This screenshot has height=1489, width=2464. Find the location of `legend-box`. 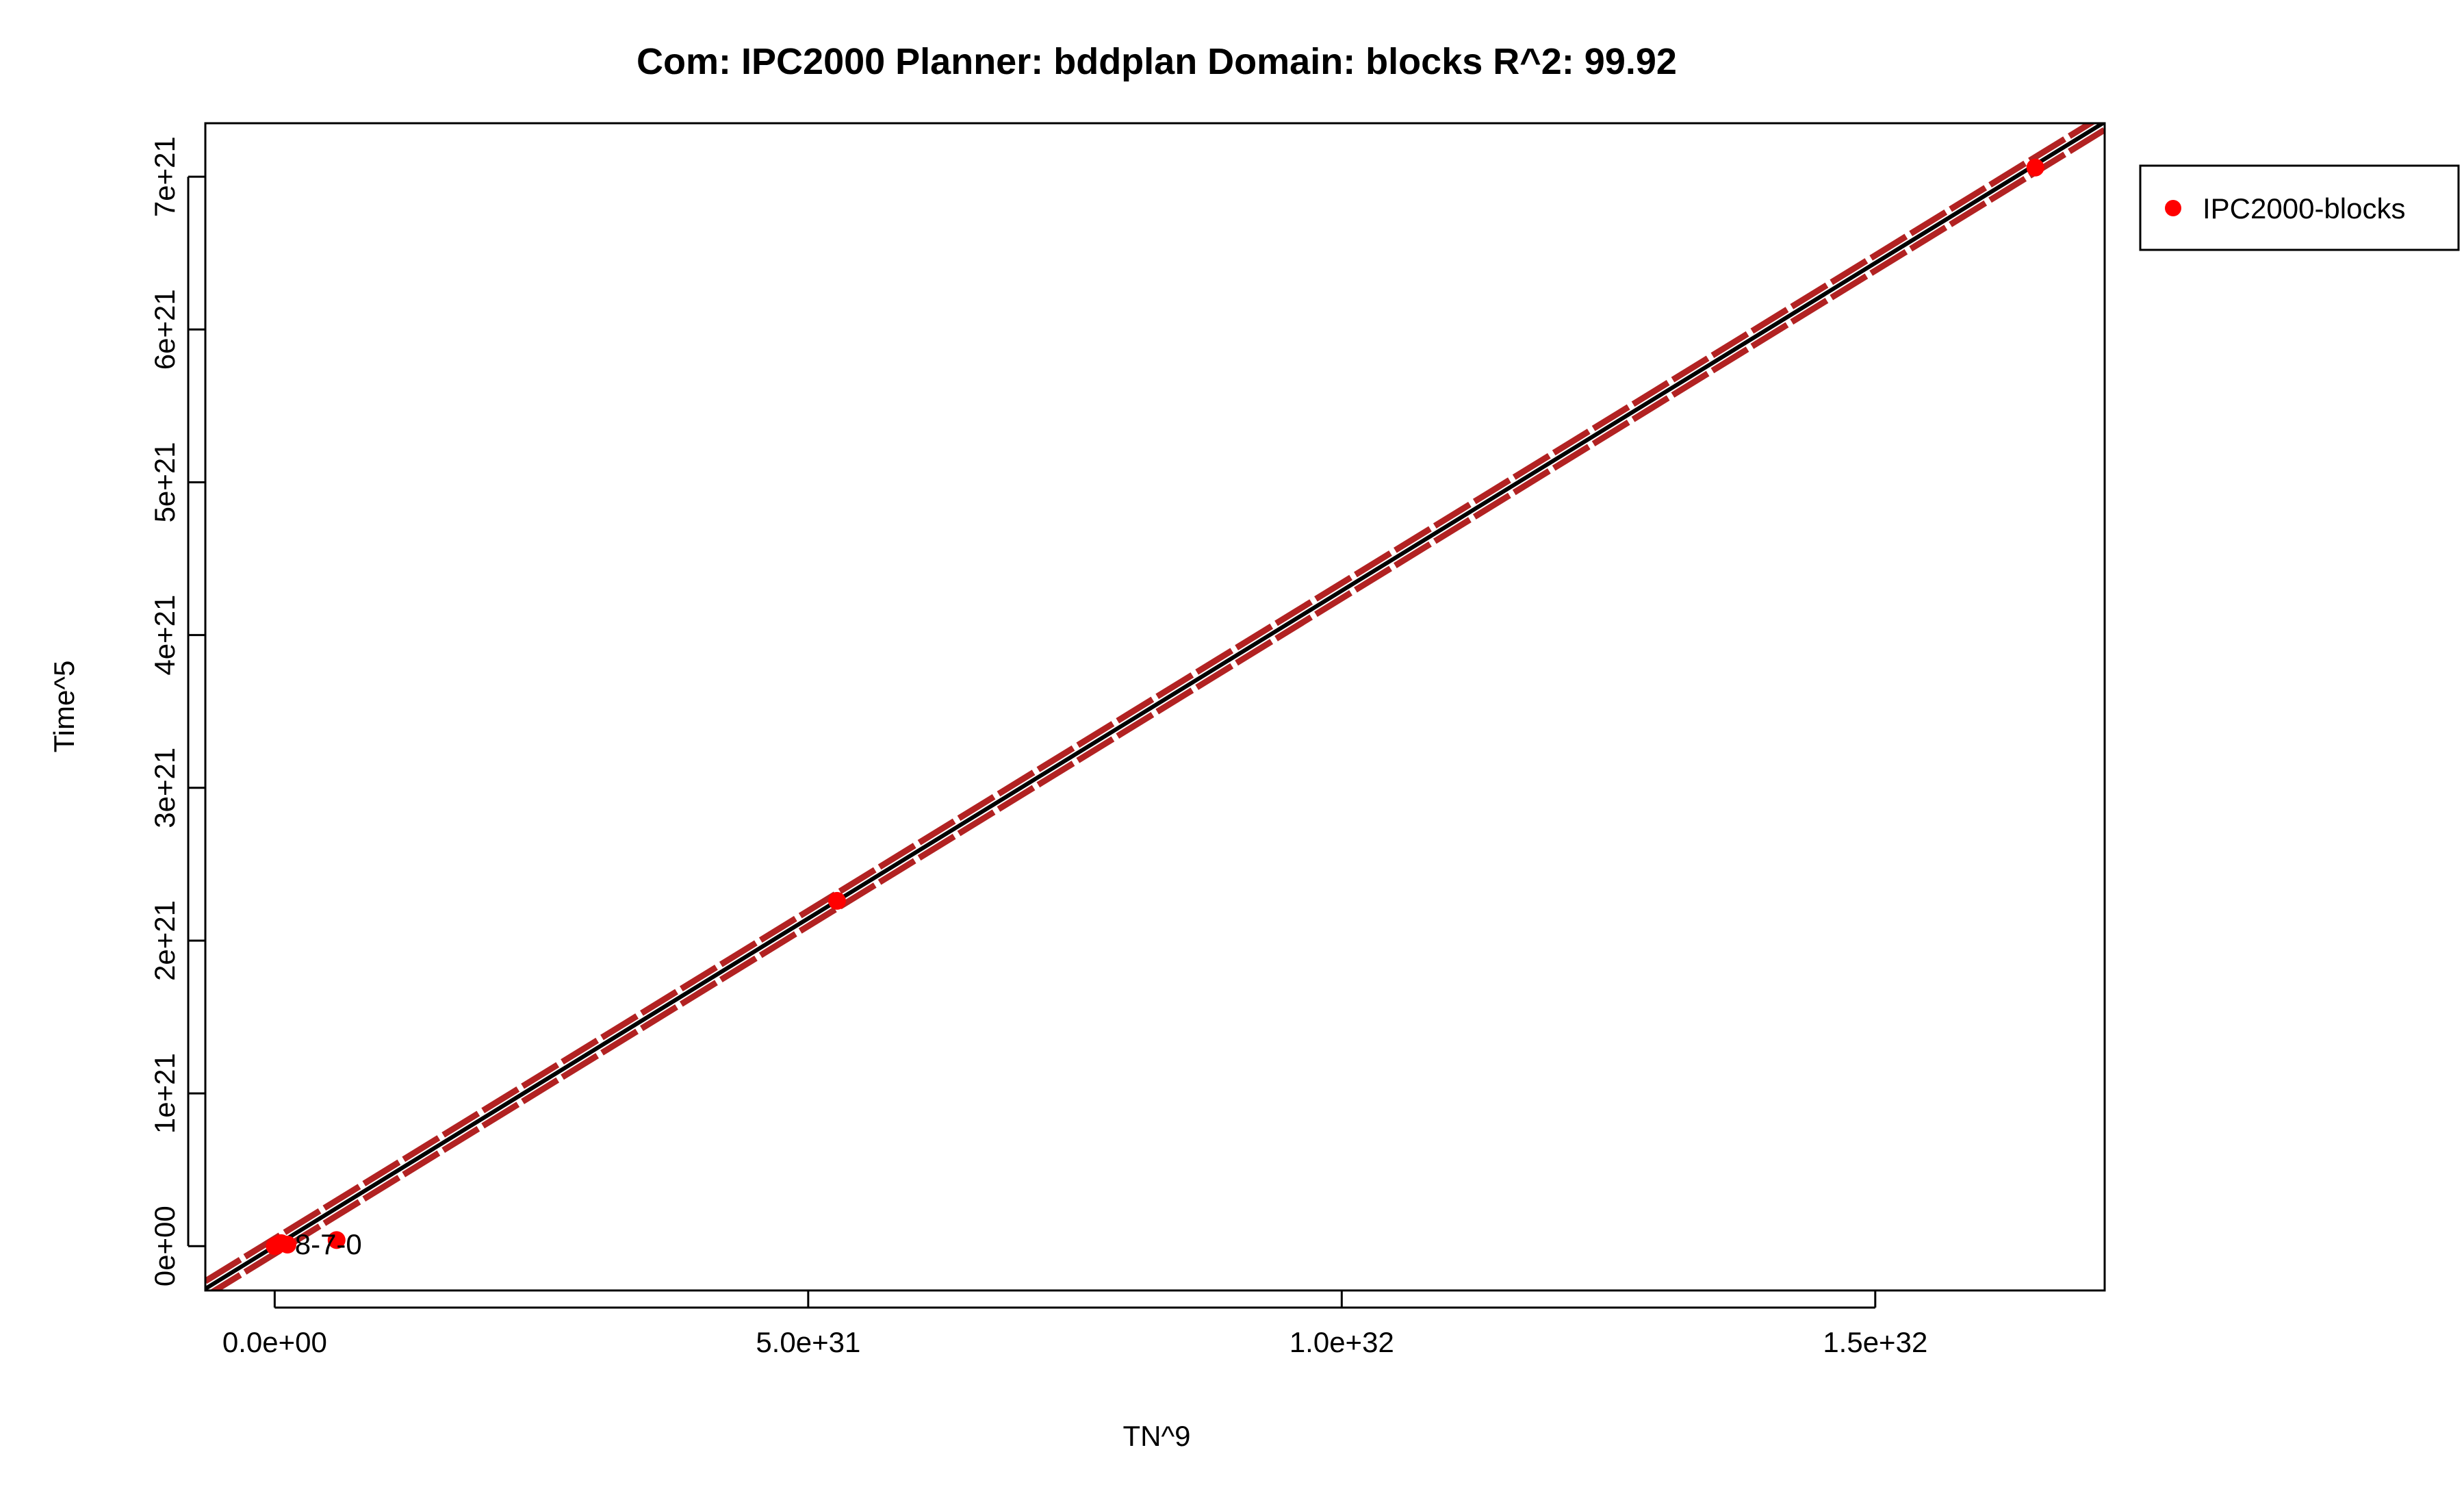

legend-box is located at coordinates (2299, 207).